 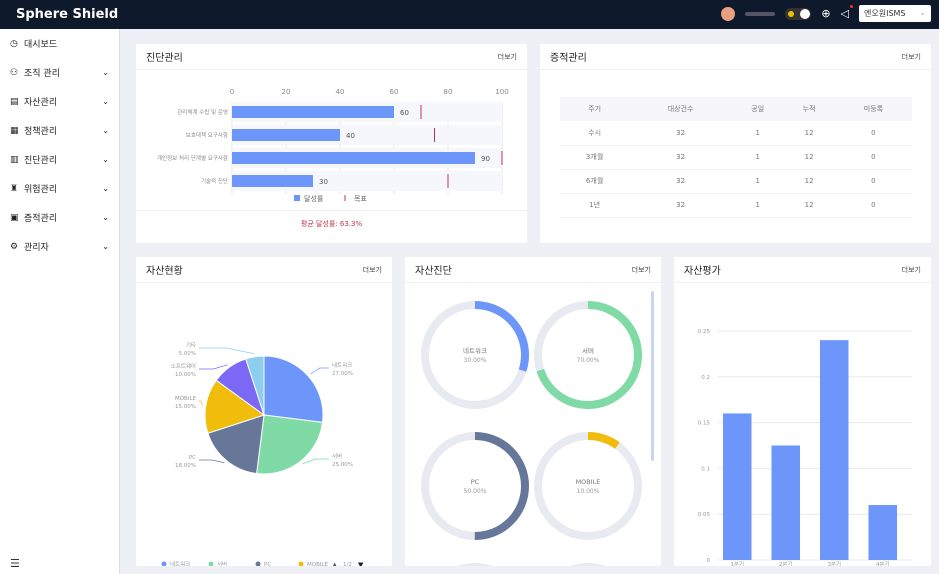 I want to click on sidebar-item: ▣ 증적관리 ⌄, so click(x=59, y=217).